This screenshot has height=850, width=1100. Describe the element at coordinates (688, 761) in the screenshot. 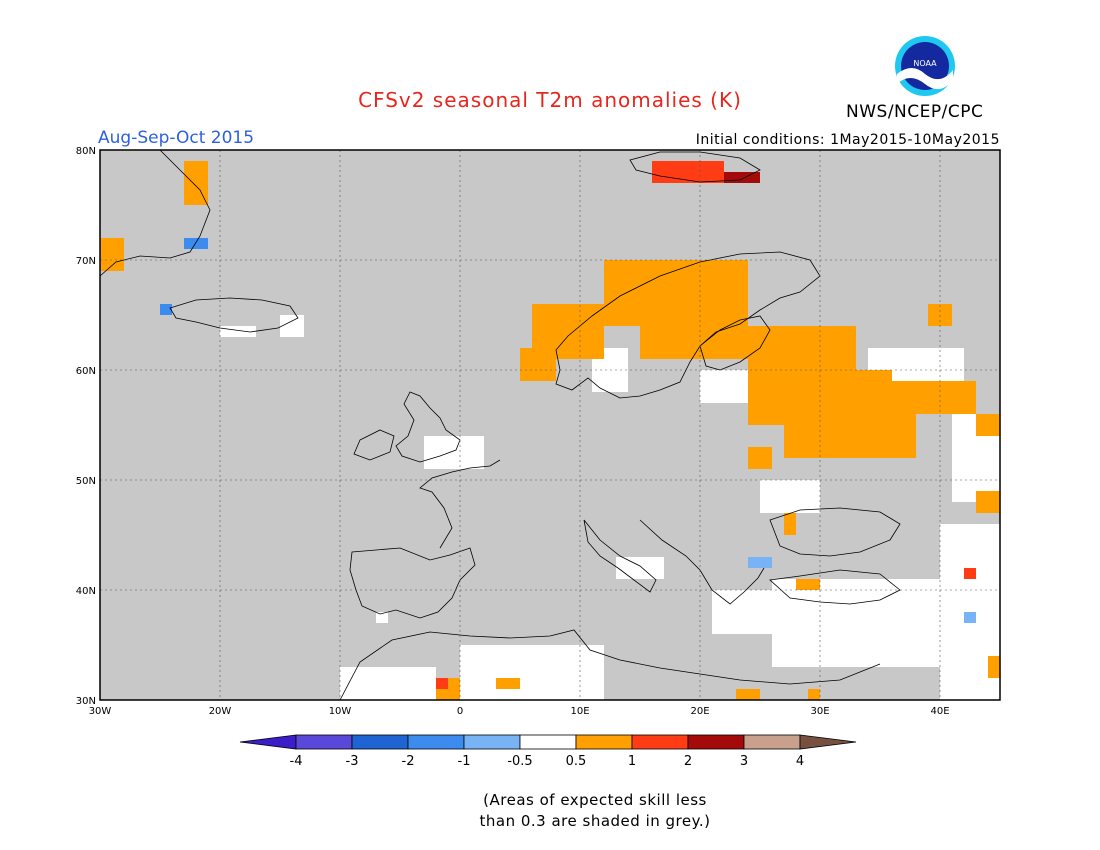

I see `colorbar-label: 2` at that location.